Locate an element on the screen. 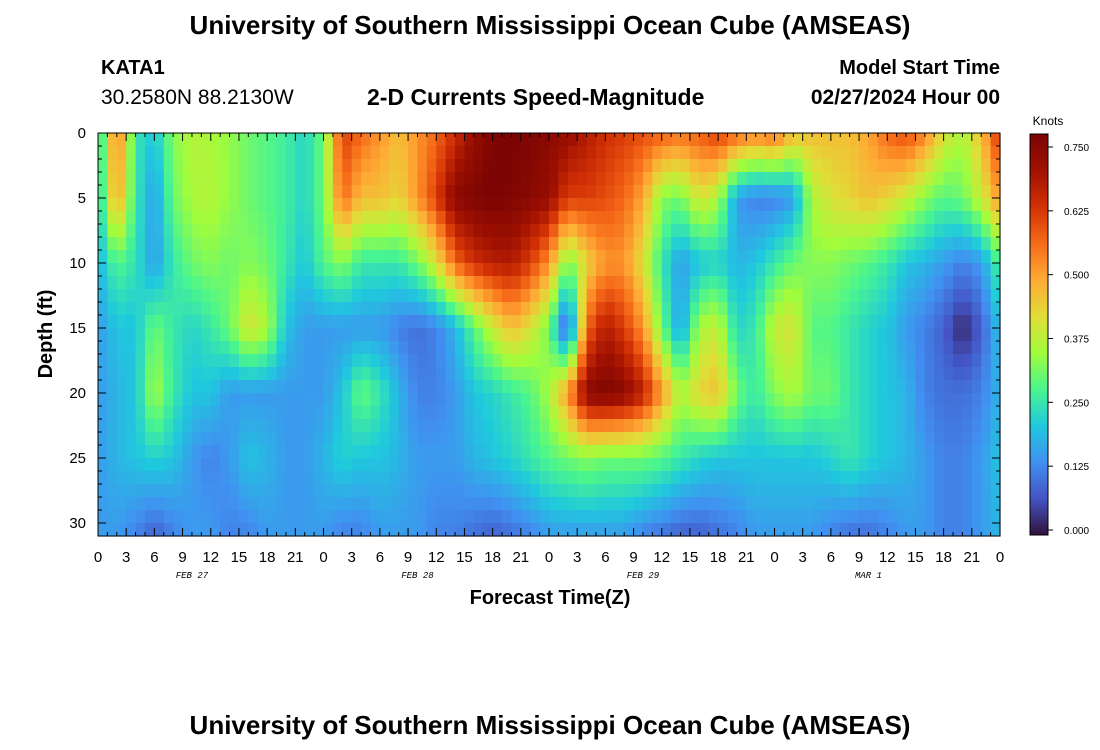 The image size is (1100, 750). x-tick-label: 21 is located at coordinates (520, 557).